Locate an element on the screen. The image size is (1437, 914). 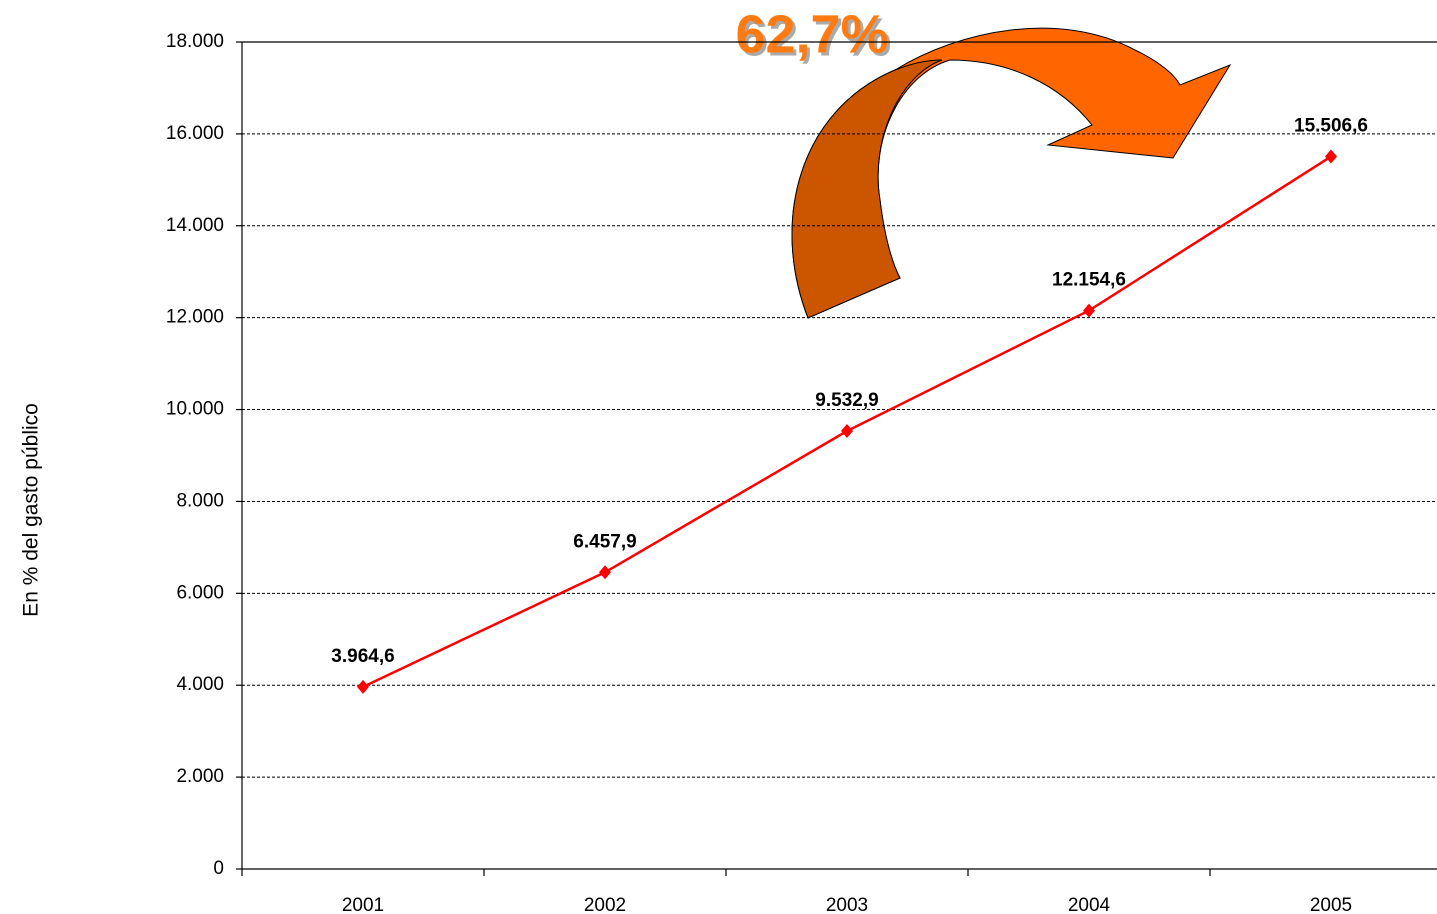
y-tick-label: 2.000 is located at coordinates (200, 776).